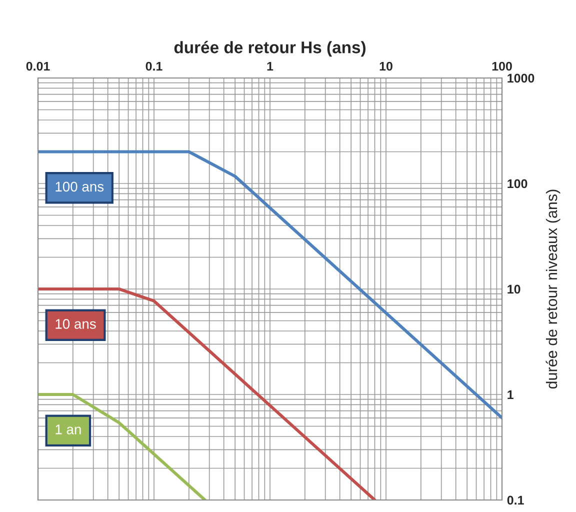 This screenshot has height=512, width=576. Describe the element at coordinates (511, 395) in the screenshot. I see `y-tick-label: 1` at that location.